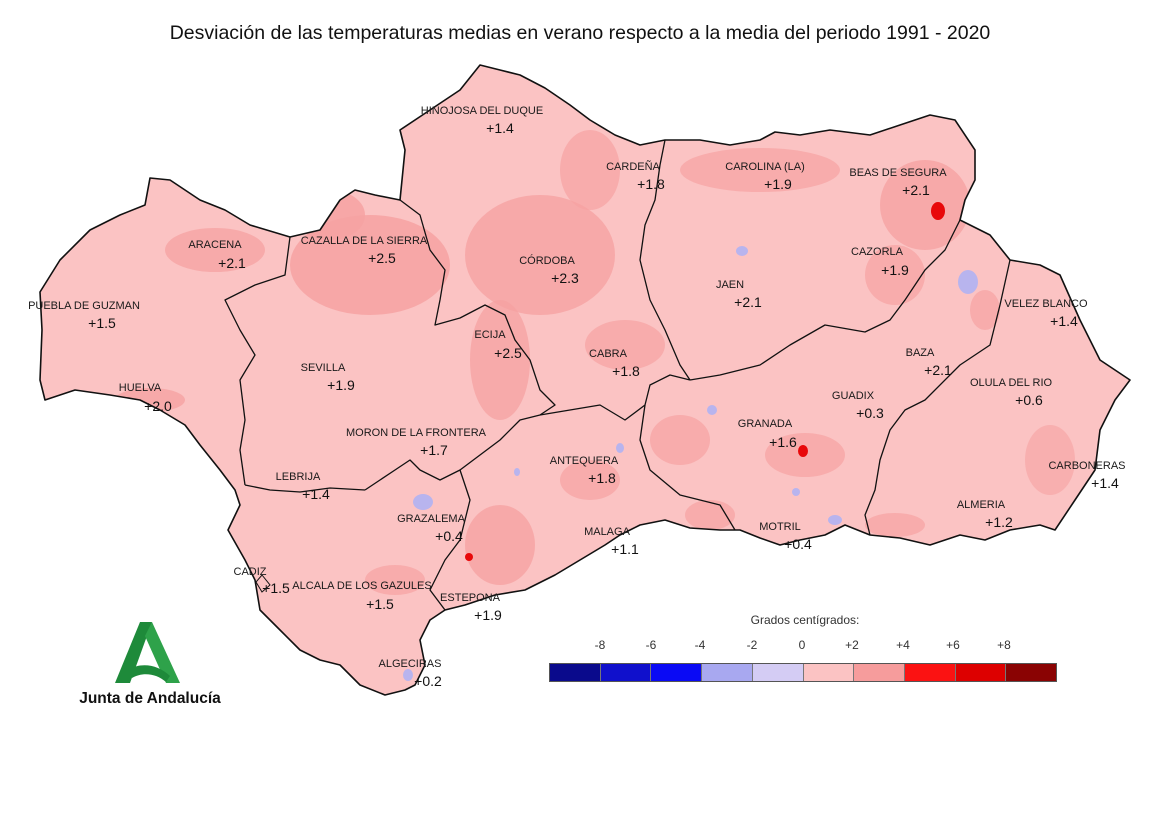 This screenshot has width=1169, height=826. Describe the element at coordinates (853, 396) in the screenshot. I see `station-name: GUADIX` at that location.